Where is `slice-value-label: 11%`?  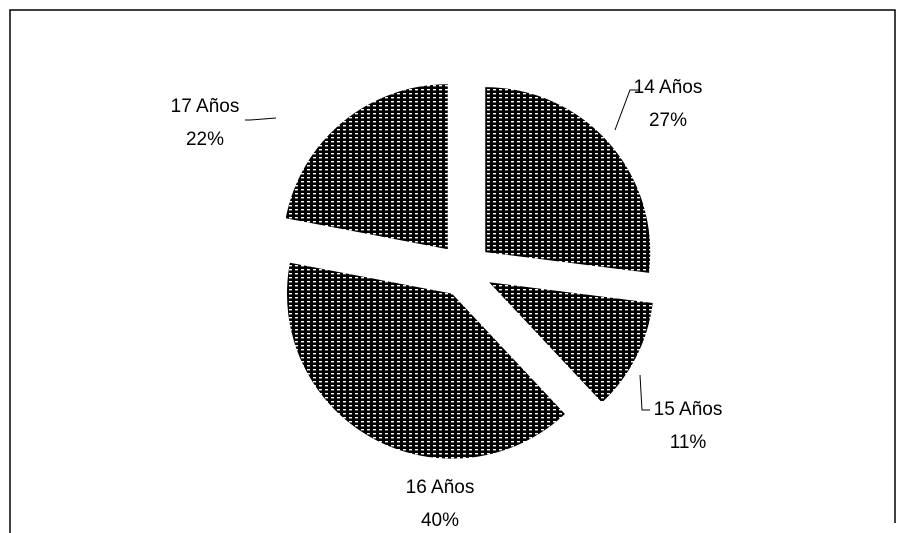 slice-value-label: 11% is located at coordinates (688, 442).